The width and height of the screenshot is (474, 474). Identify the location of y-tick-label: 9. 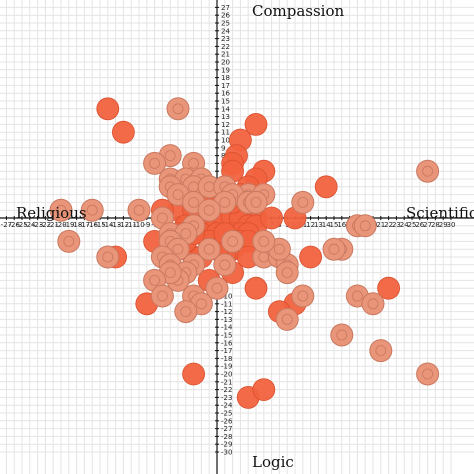
(223, 148).